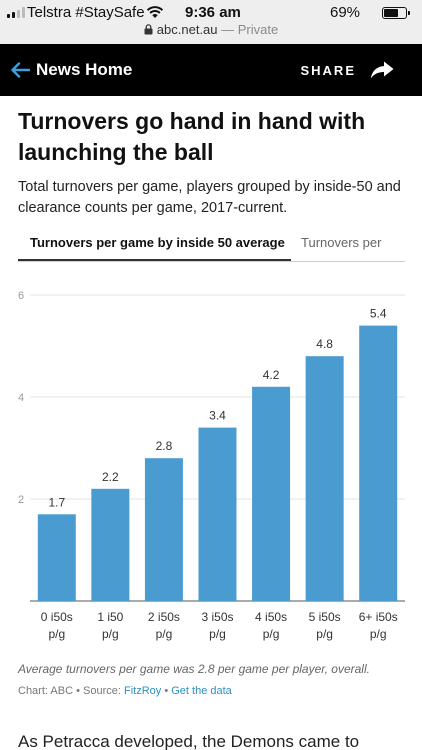  What do you see at coordinates (248, 29) in the screenshot?
I see `private-mode-label: — Private` at bounding box center [248, 29].